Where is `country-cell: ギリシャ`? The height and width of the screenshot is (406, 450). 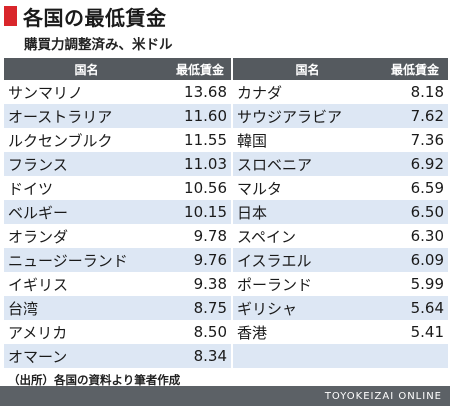
country-cell: ギリシャ is located at coordinates (306, 308).